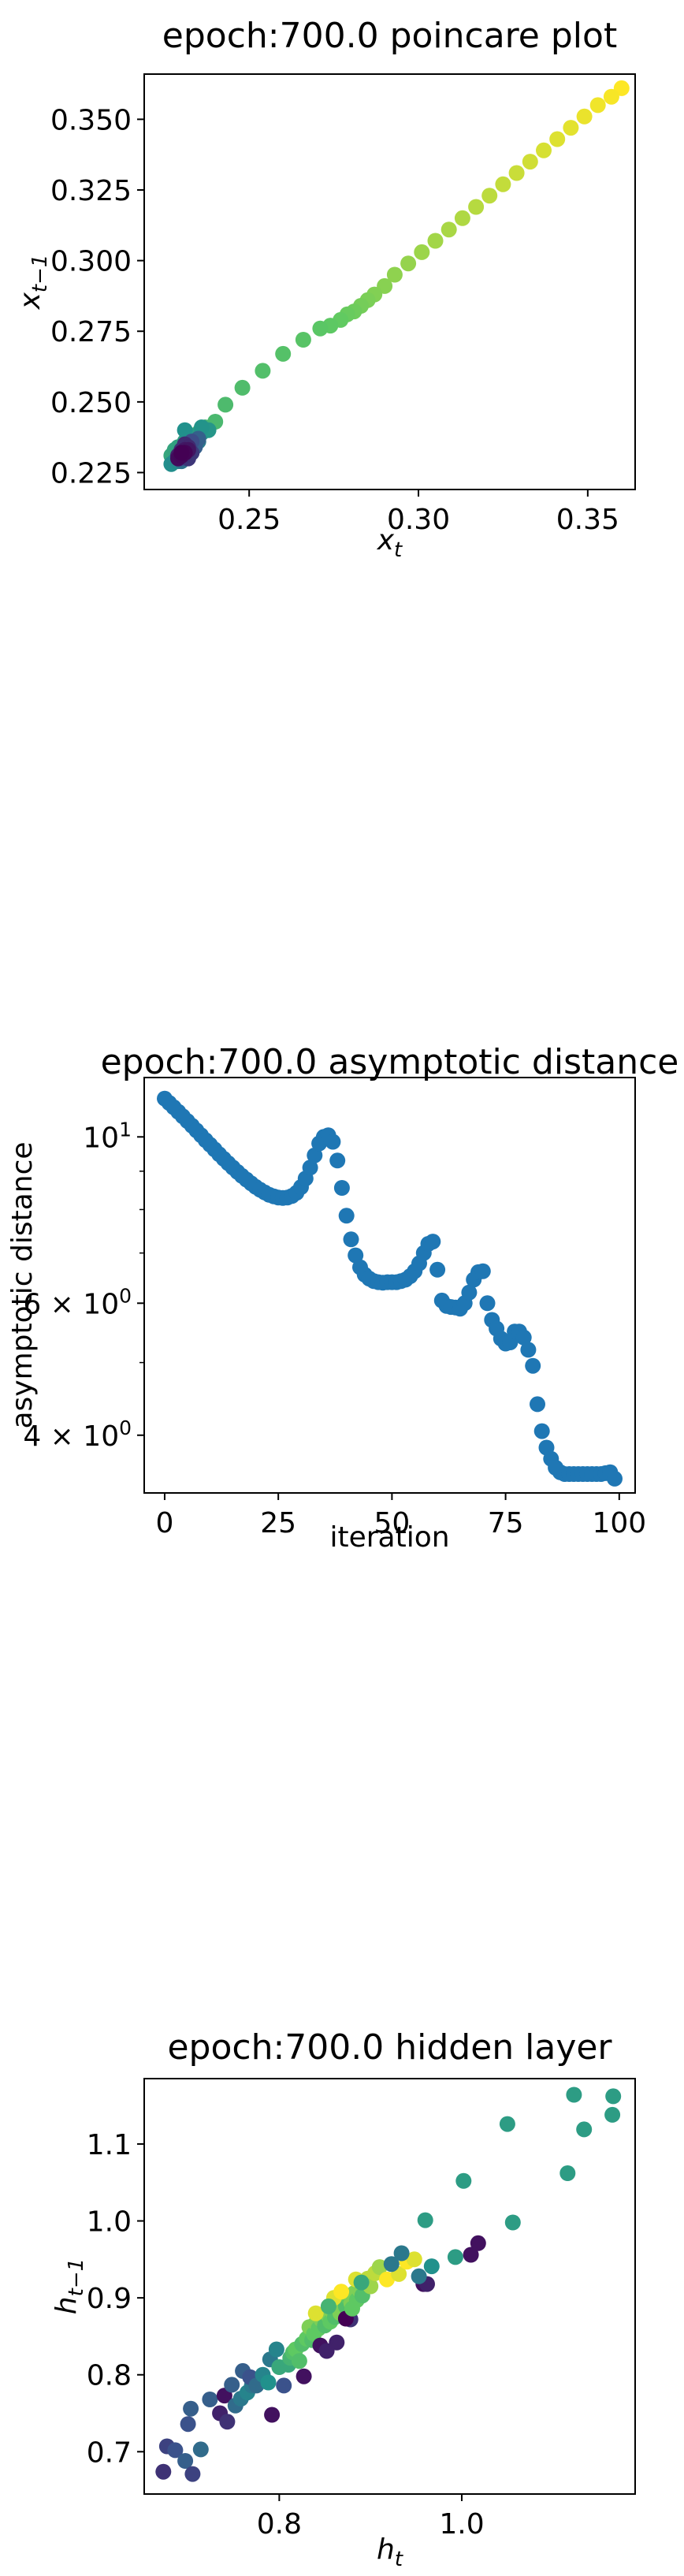 This screenshot has width=684, height=2576. I want to click on x-axis-label: iteration, so click(389, 1537).